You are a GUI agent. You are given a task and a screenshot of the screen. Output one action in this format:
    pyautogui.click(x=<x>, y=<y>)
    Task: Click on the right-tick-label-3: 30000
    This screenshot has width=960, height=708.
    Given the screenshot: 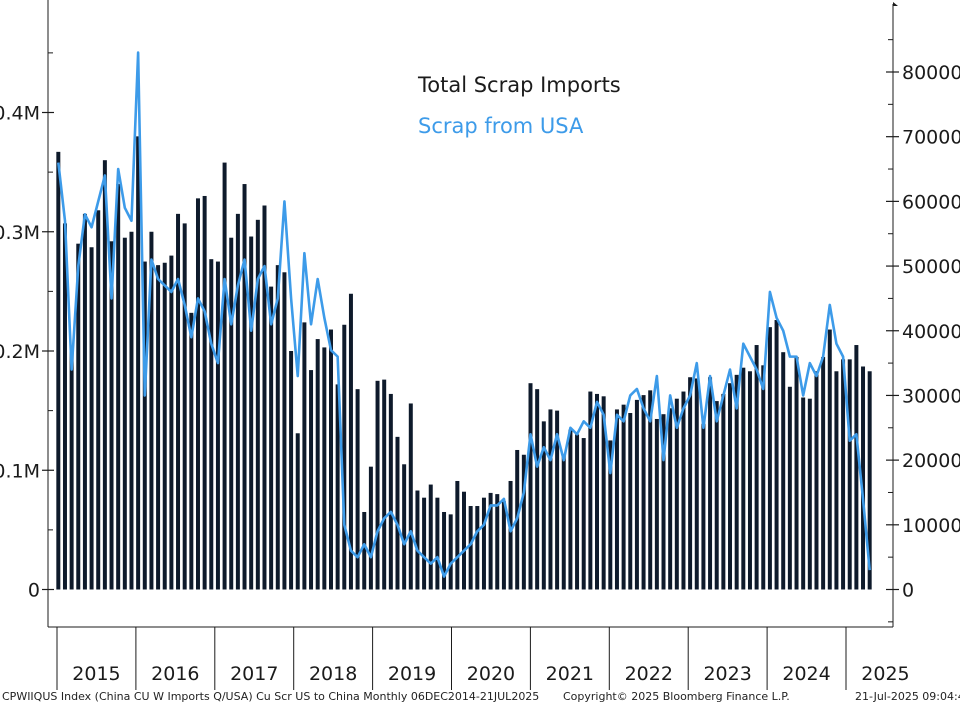 What is the action you would take?
    pyautogui.click(x=931, y=396)
    